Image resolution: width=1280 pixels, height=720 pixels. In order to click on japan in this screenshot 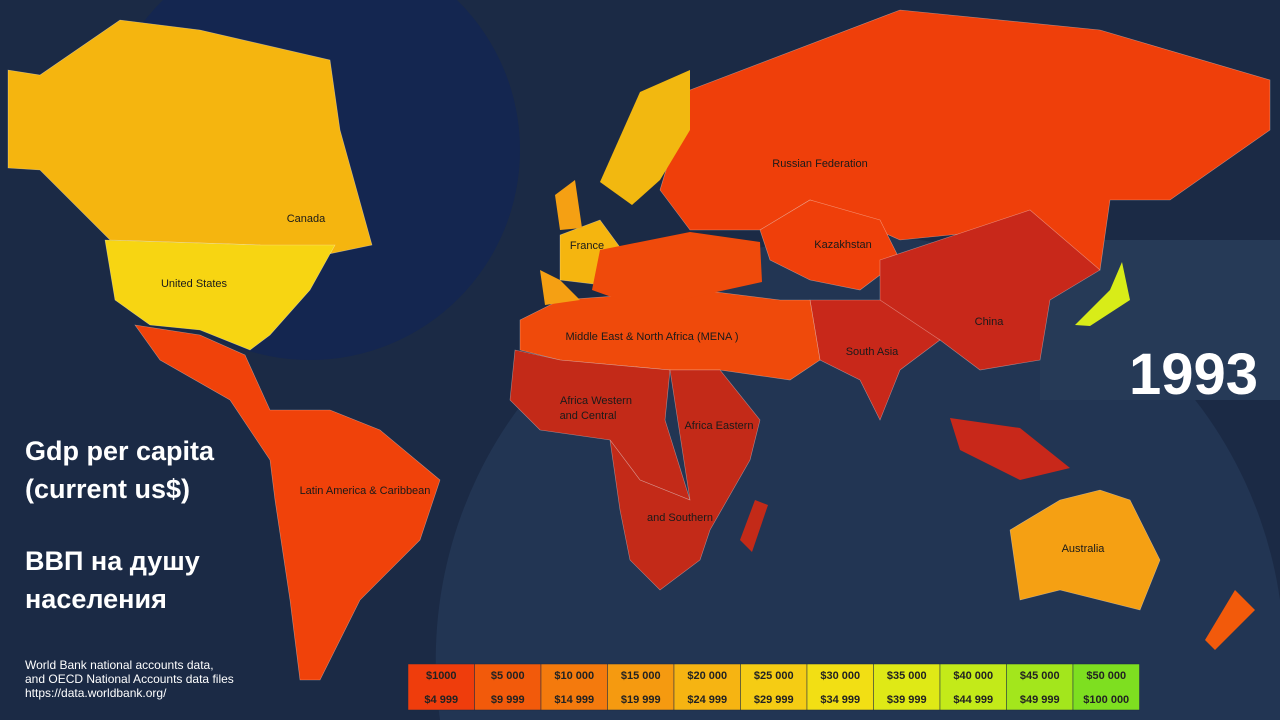, I will do `click(1102, 294)`.